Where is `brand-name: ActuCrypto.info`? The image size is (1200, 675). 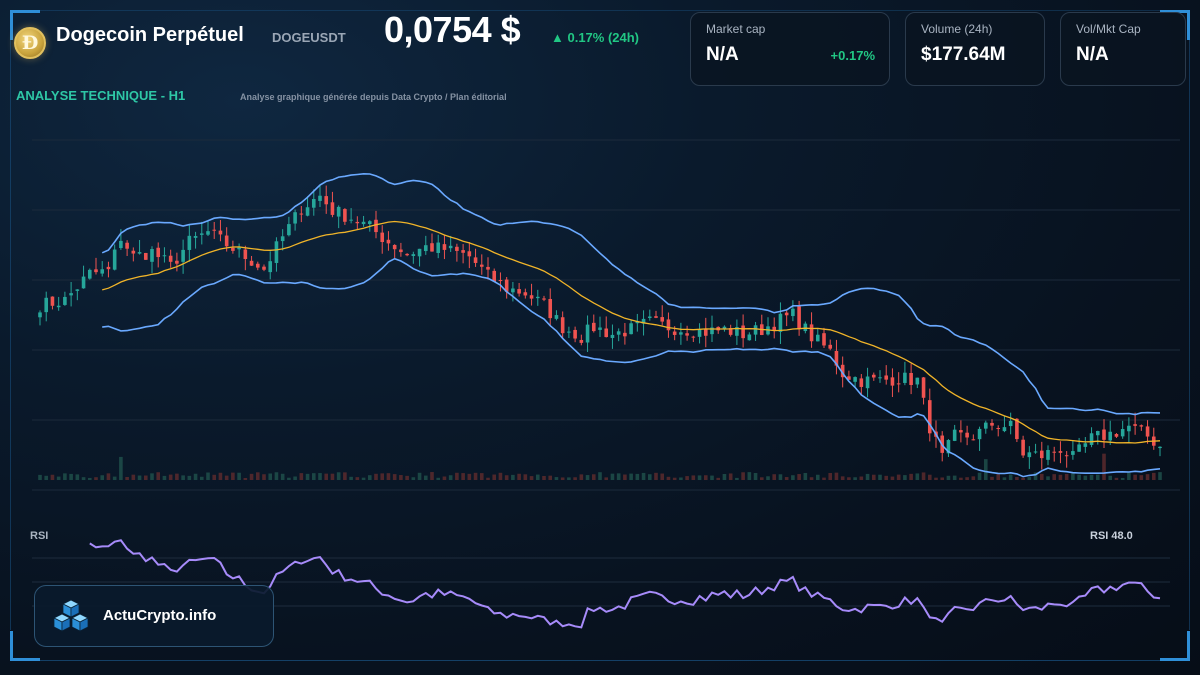 brand-name: ActuCrypto.info is located at coordinates (160, 615).